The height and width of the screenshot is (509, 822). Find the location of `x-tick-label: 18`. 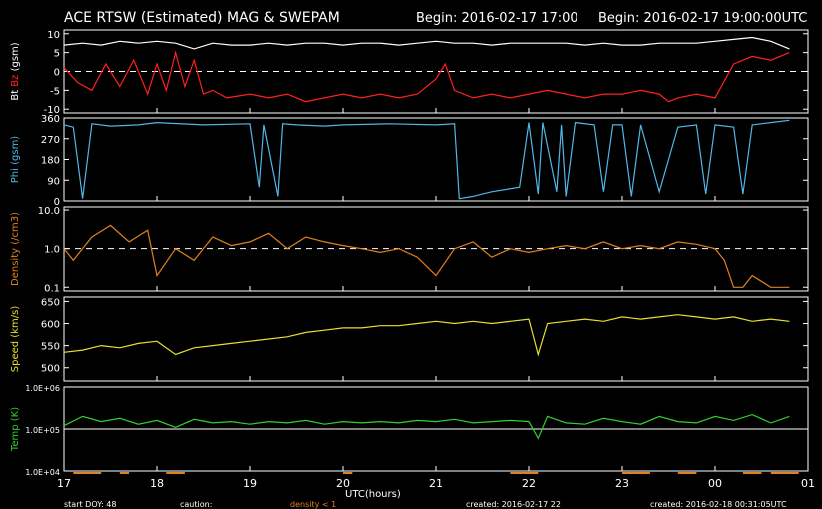

x-tick-label: 18 is located at coordinates (157, 483).